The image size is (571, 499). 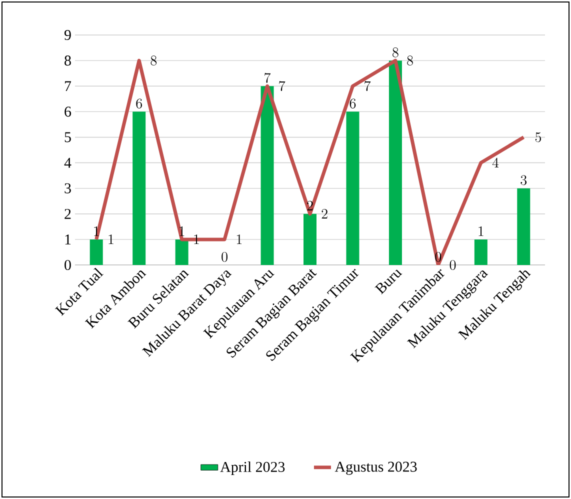 I want to click on data-label: 4, so click(x=495, y=163).